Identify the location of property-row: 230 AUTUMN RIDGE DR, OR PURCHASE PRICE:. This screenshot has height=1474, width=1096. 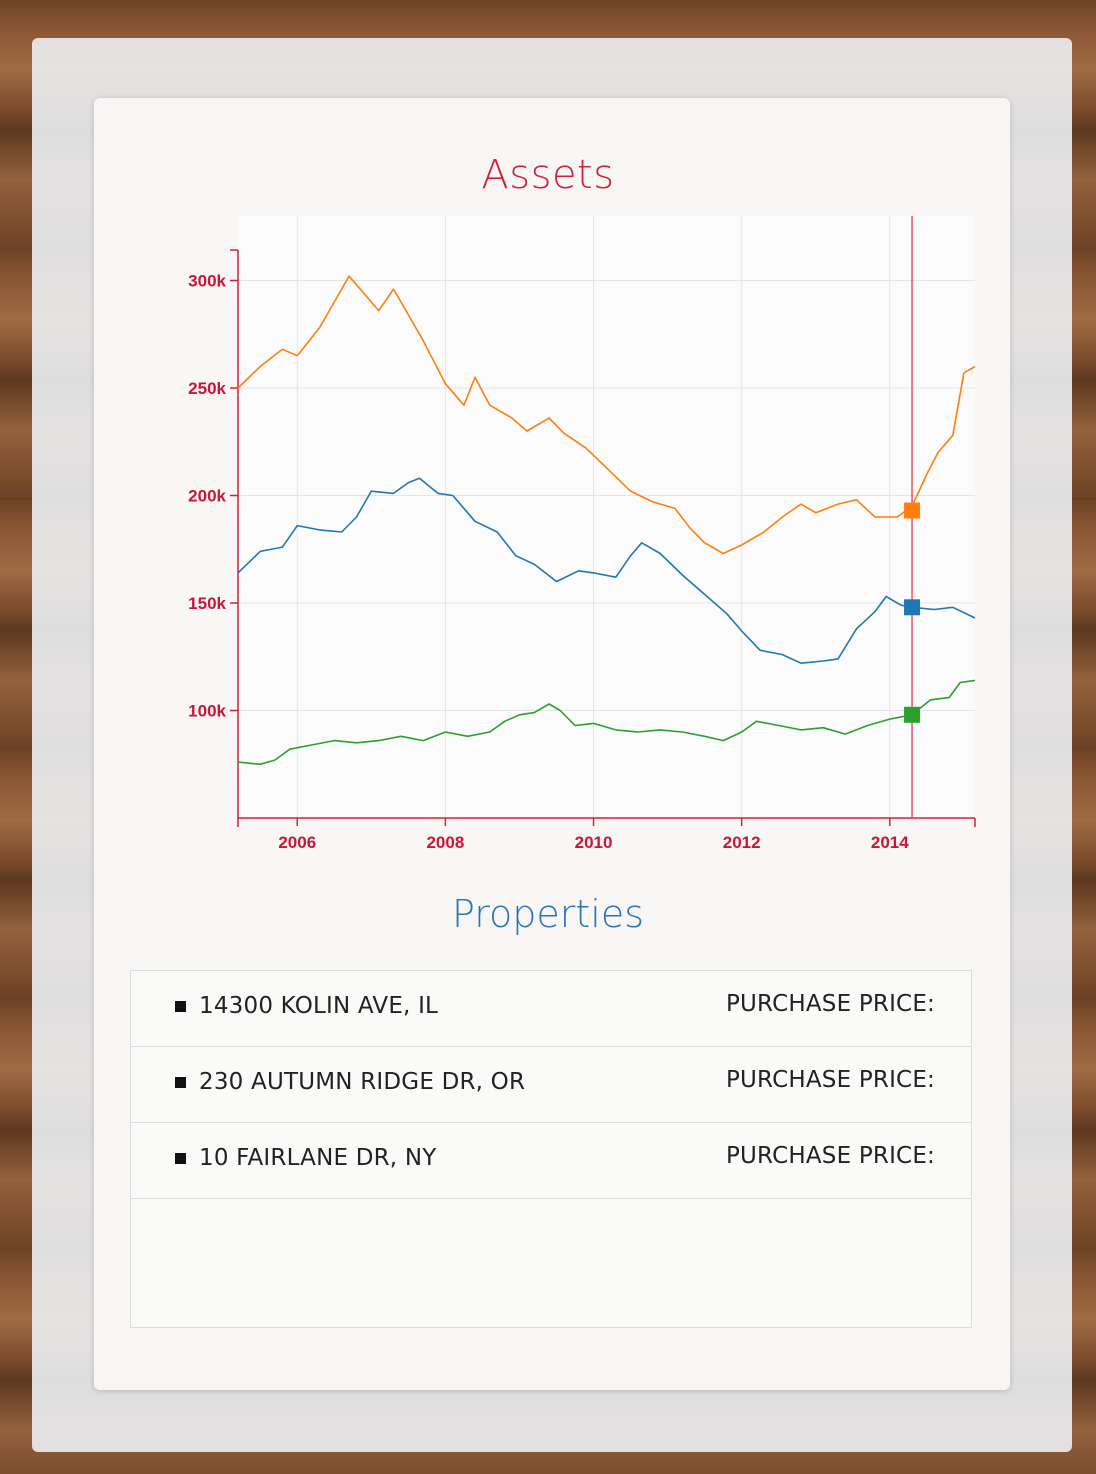
(551, 1085).